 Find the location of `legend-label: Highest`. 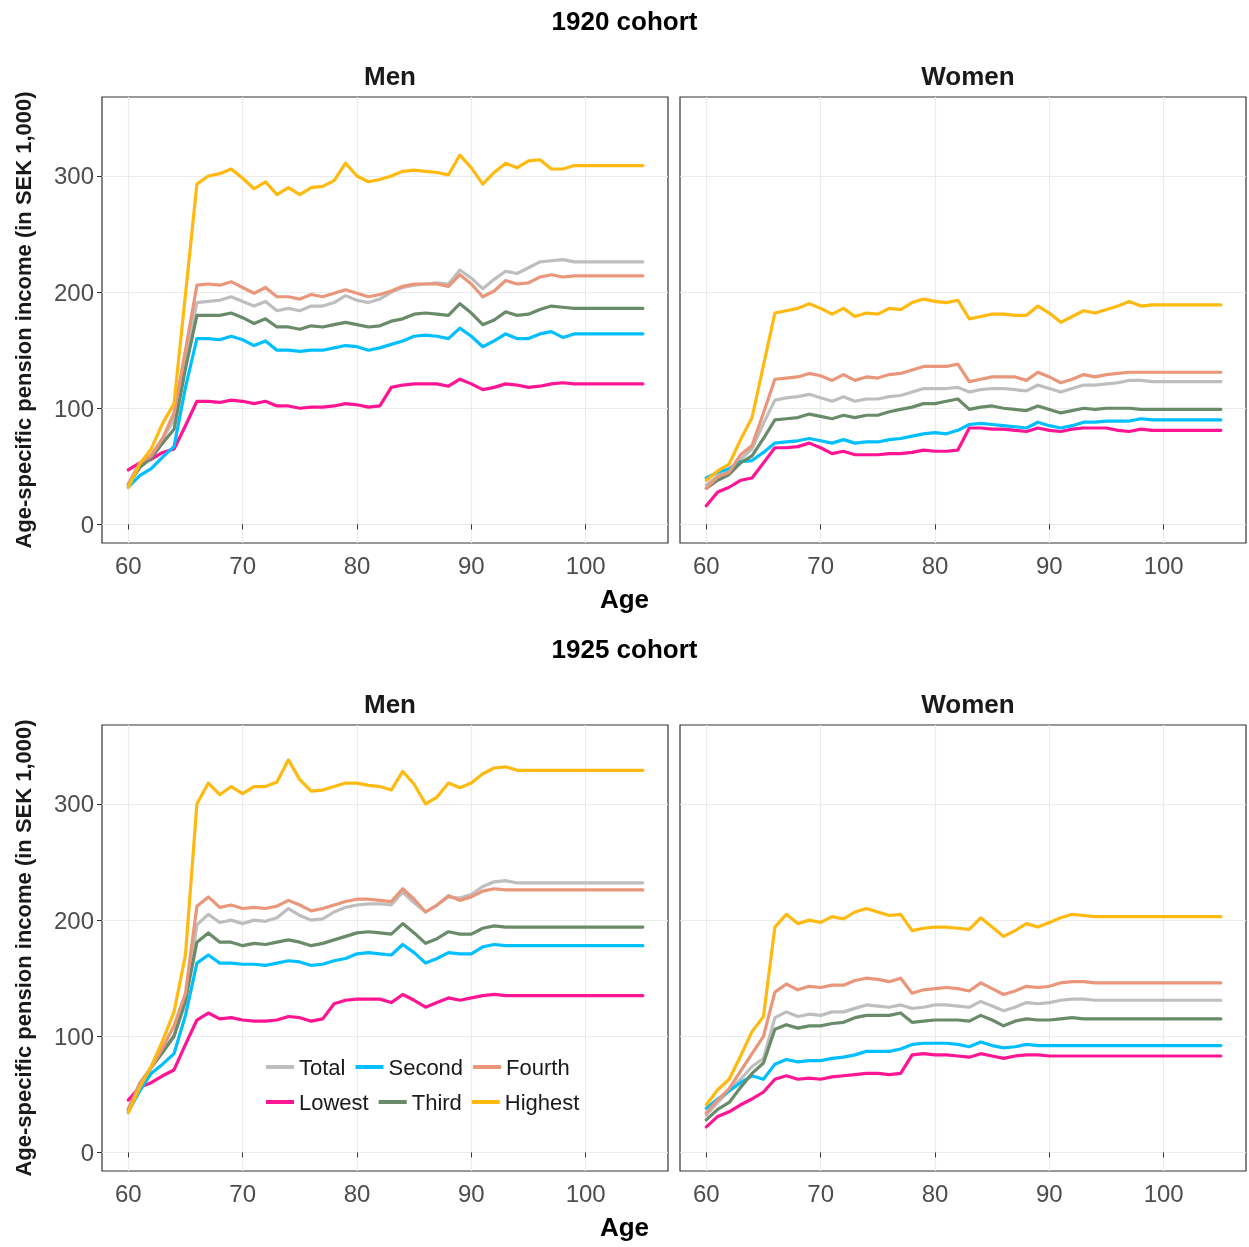

legend-label: Highest is located at coordinates (542, 1102).